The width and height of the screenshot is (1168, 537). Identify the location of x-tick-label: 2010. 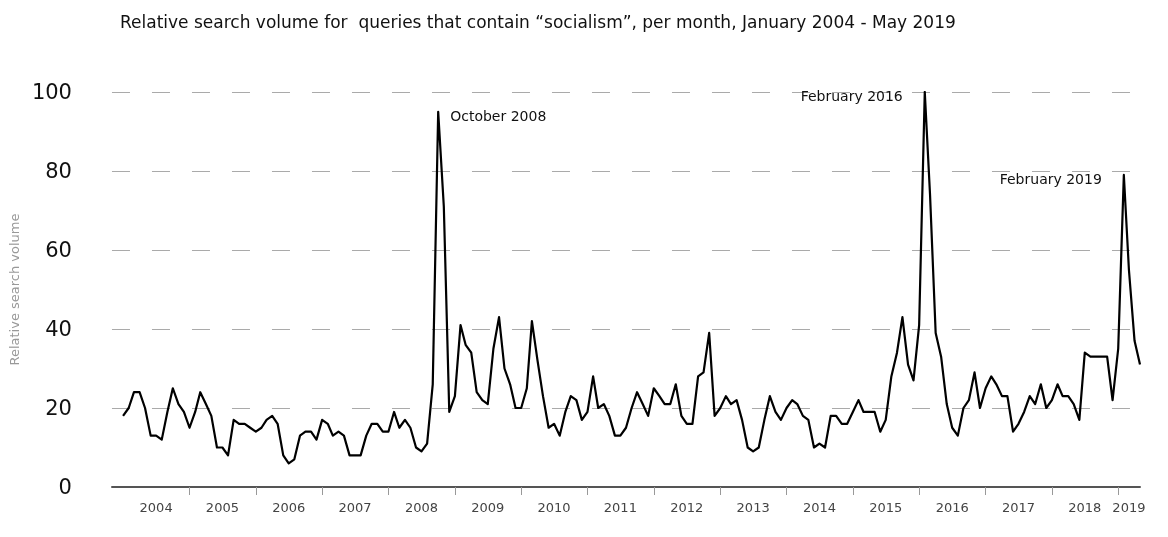
(554, 507).